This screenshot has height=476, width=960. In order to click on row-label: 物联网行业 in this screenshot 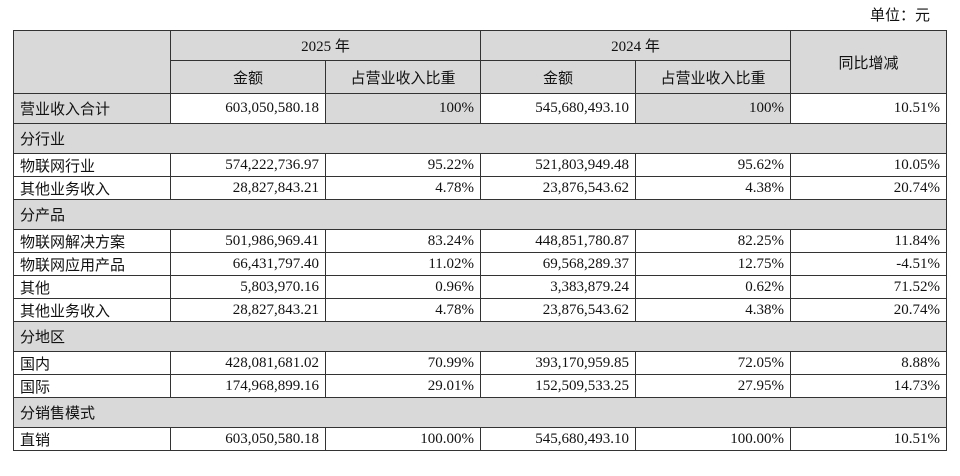, I will do `click(92, 165)`.